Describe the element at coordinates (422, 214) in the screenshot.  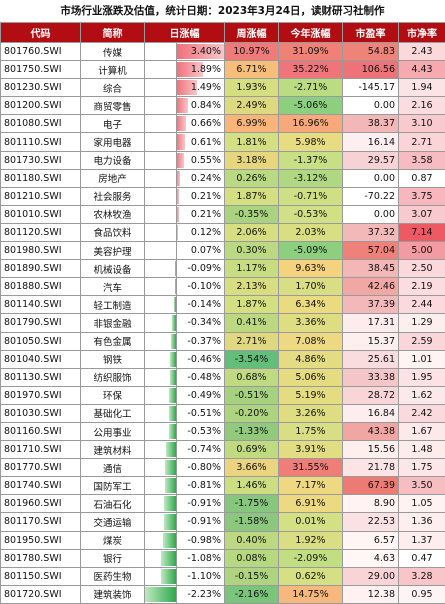
I see `cell-pb: 3.07` at that location.